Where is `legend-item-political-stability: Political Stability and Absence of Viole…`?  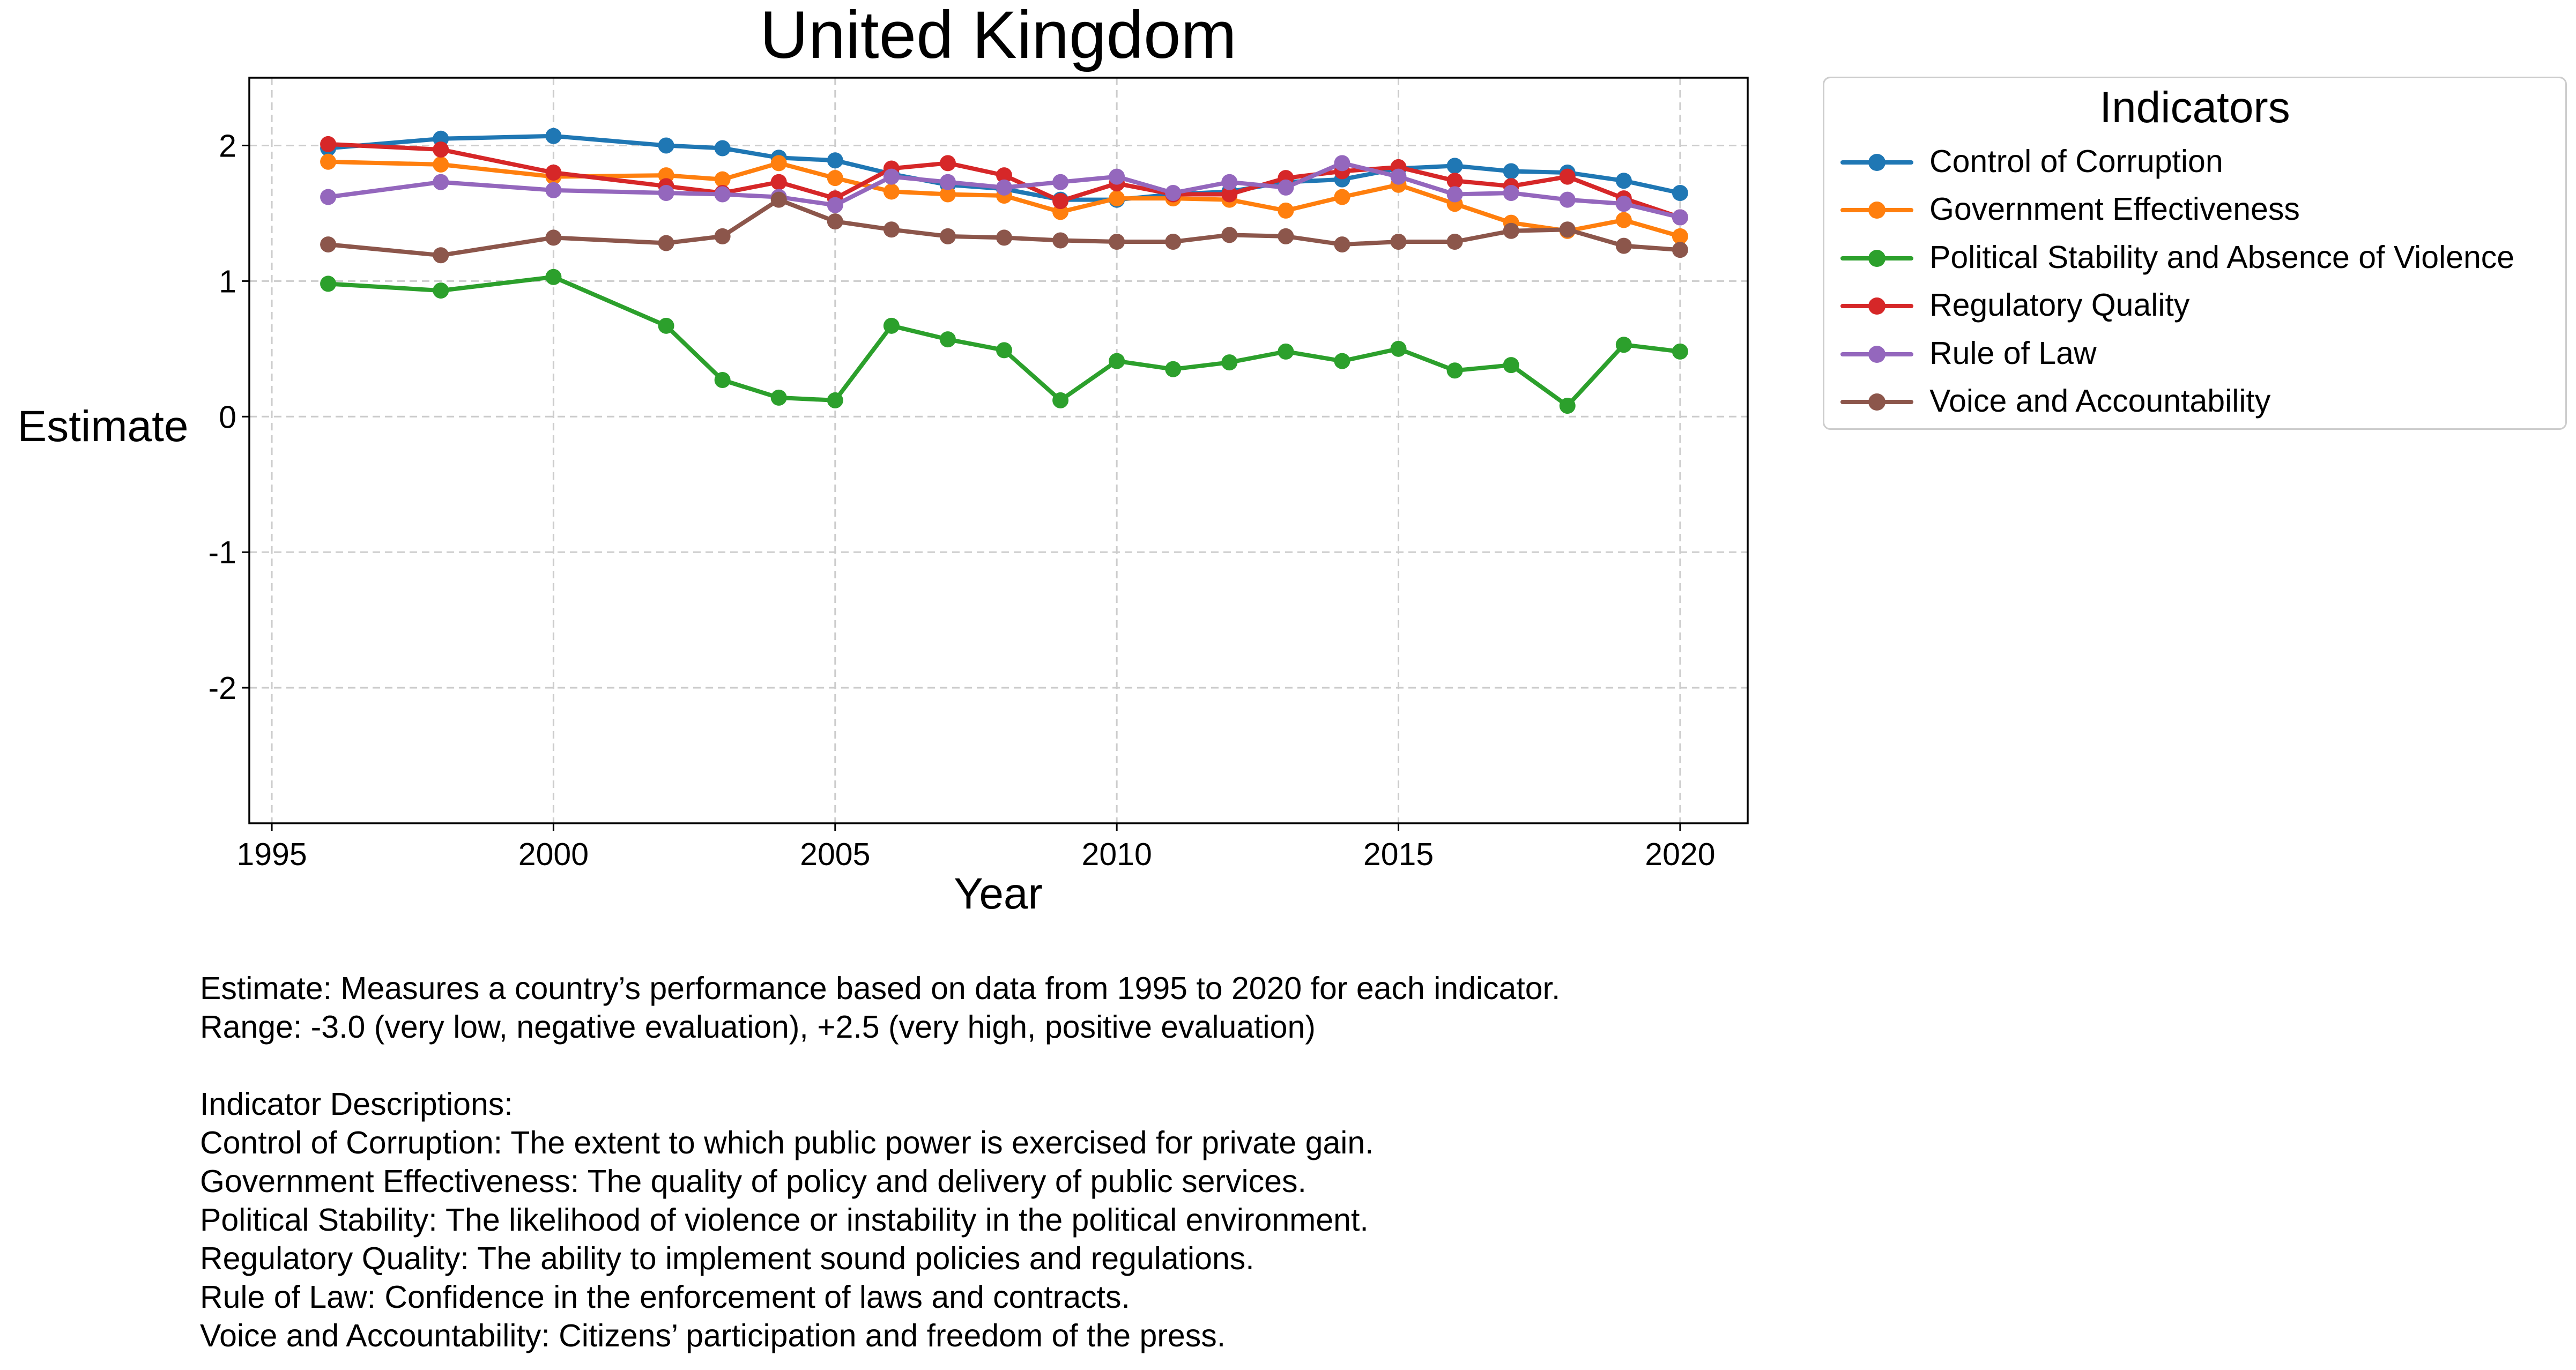 legend-item-political-stability: Political Stability and Absence of Viole… is located at coordinates (2175, 257).